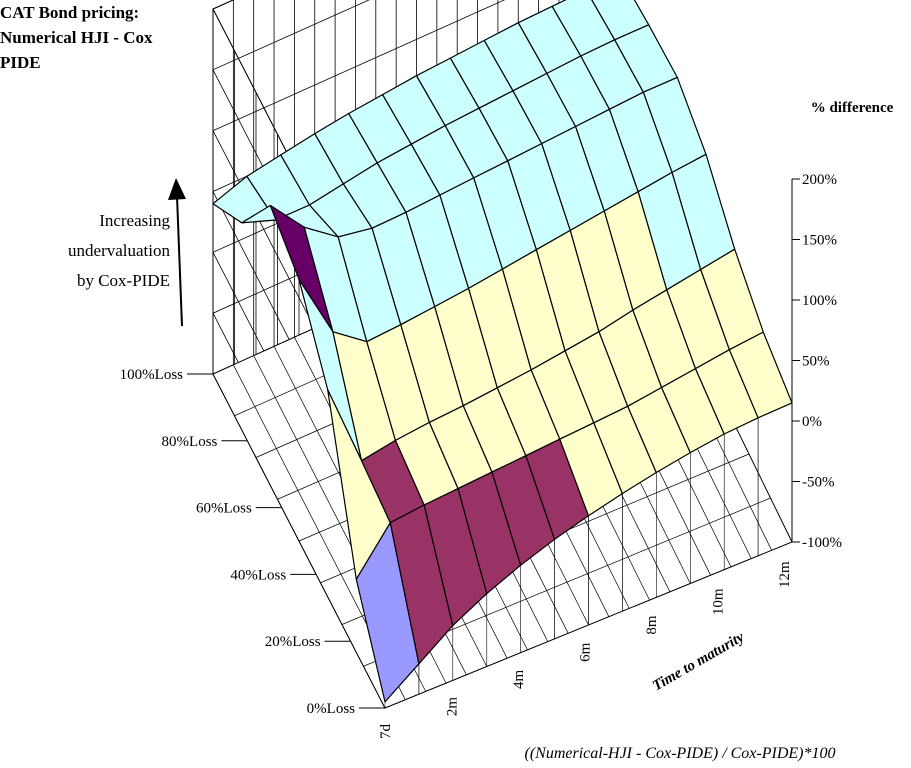 The width and height of the screenshot is (911, 768). Describe the element at coordinates (386, 732) in the screenshot. I see `x-tick-label: 7d` at that location.